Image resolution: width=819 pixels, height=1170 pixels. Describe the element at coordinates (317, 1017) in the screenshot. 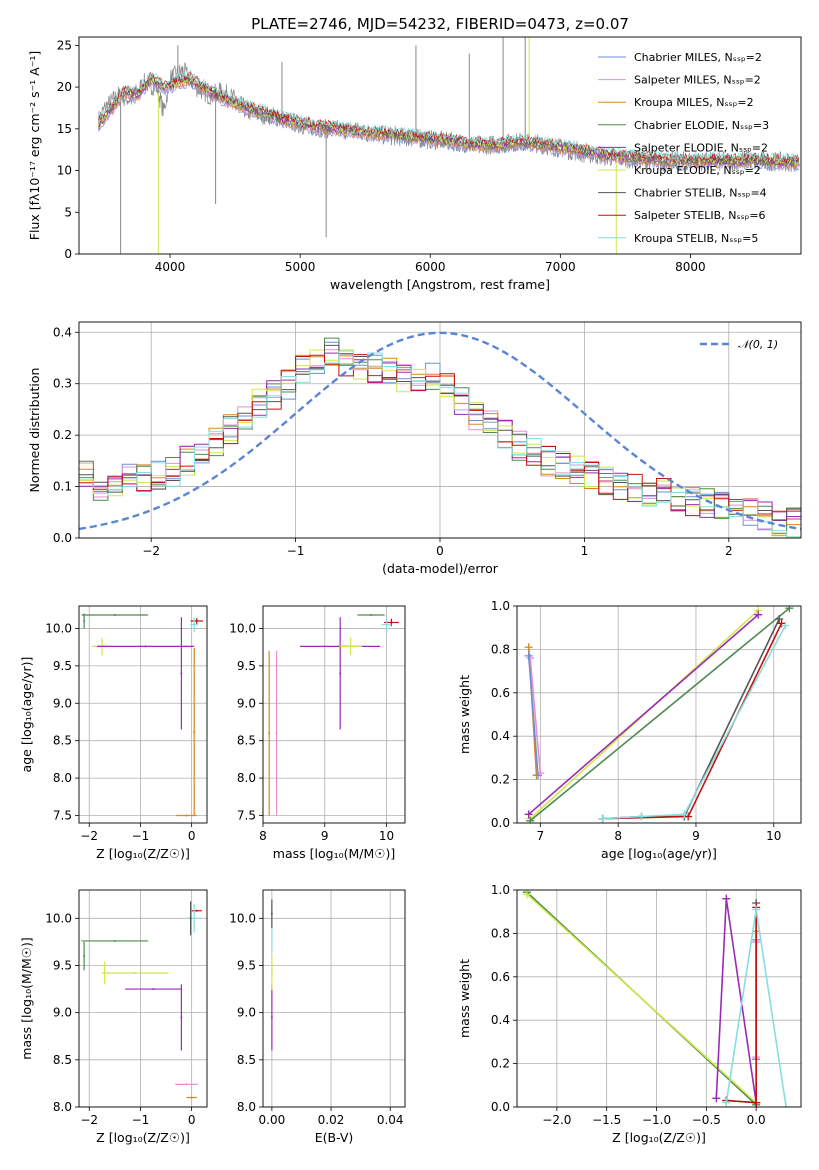

I see `panel-mass-vs-EBV: 0.00 0.02 0.04 8.0 8.5 9.0 9.5 10.0 E(B-V)` at that location.